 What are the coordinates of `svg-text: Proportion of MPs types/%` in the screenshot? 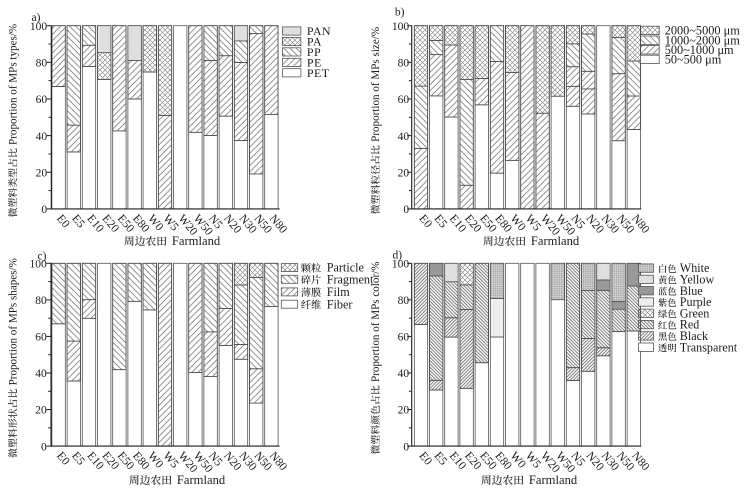 It's located at (13, 84).